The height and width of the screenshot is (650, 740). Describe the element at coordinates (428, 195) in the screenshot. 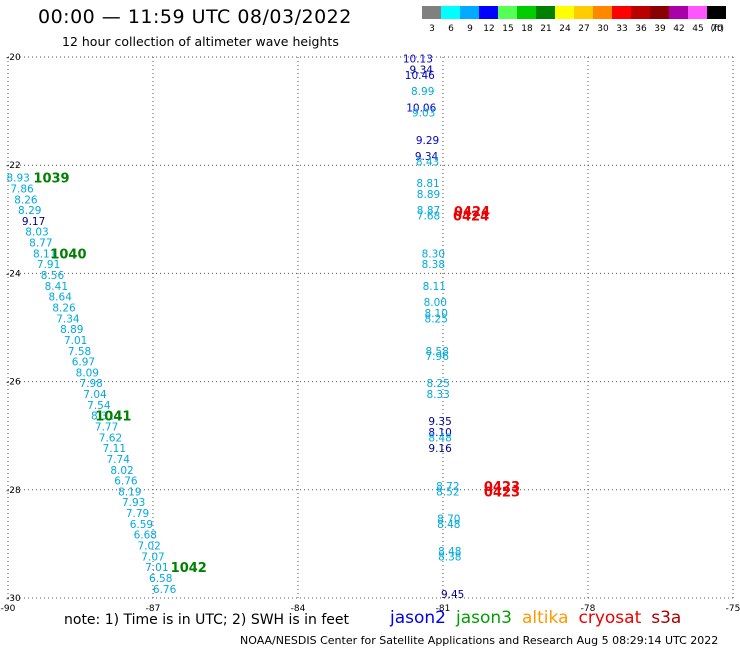

I see `wave-height-label: 8.89` at that location.